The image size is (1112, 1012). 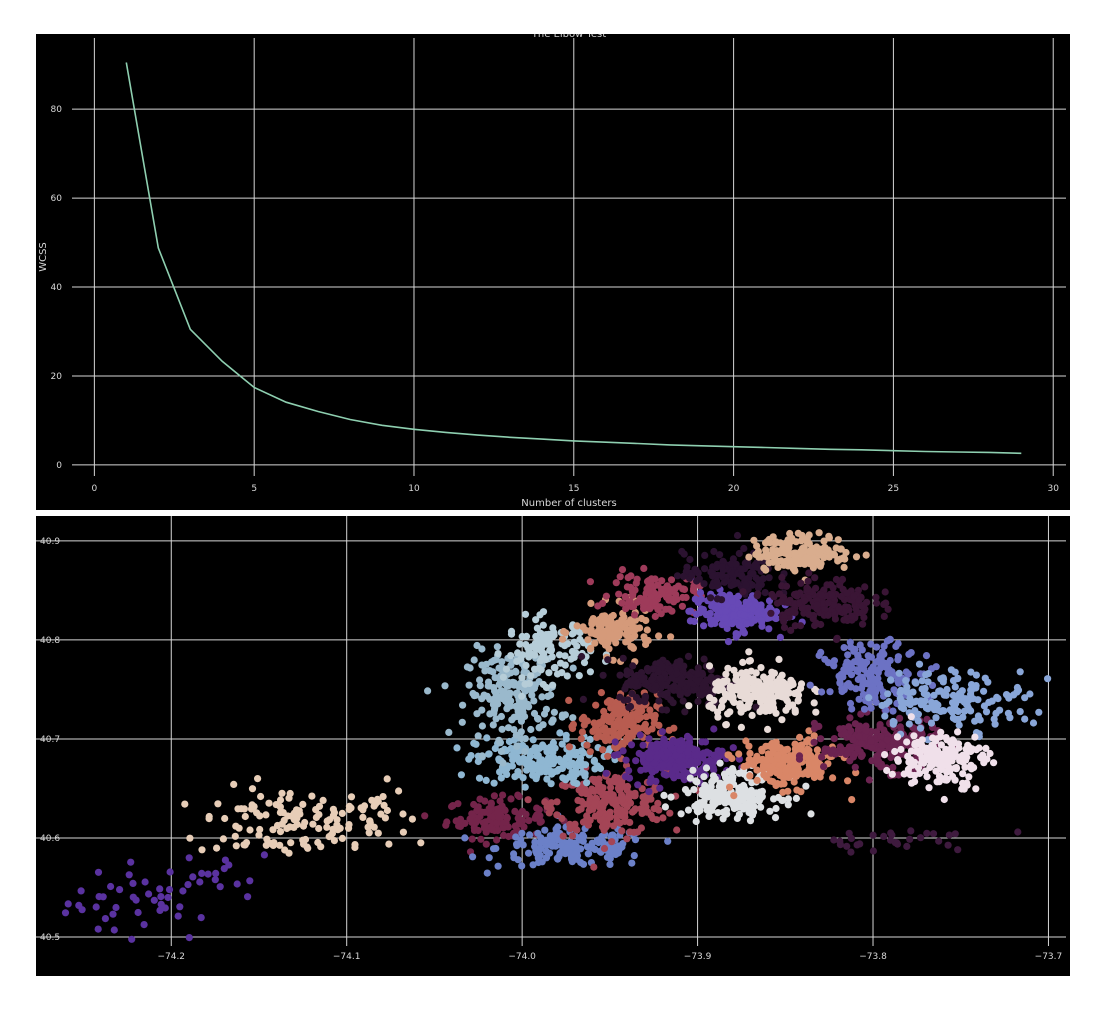 I want to click on y-tick-label: 40.5, so click(x=50, y=938).